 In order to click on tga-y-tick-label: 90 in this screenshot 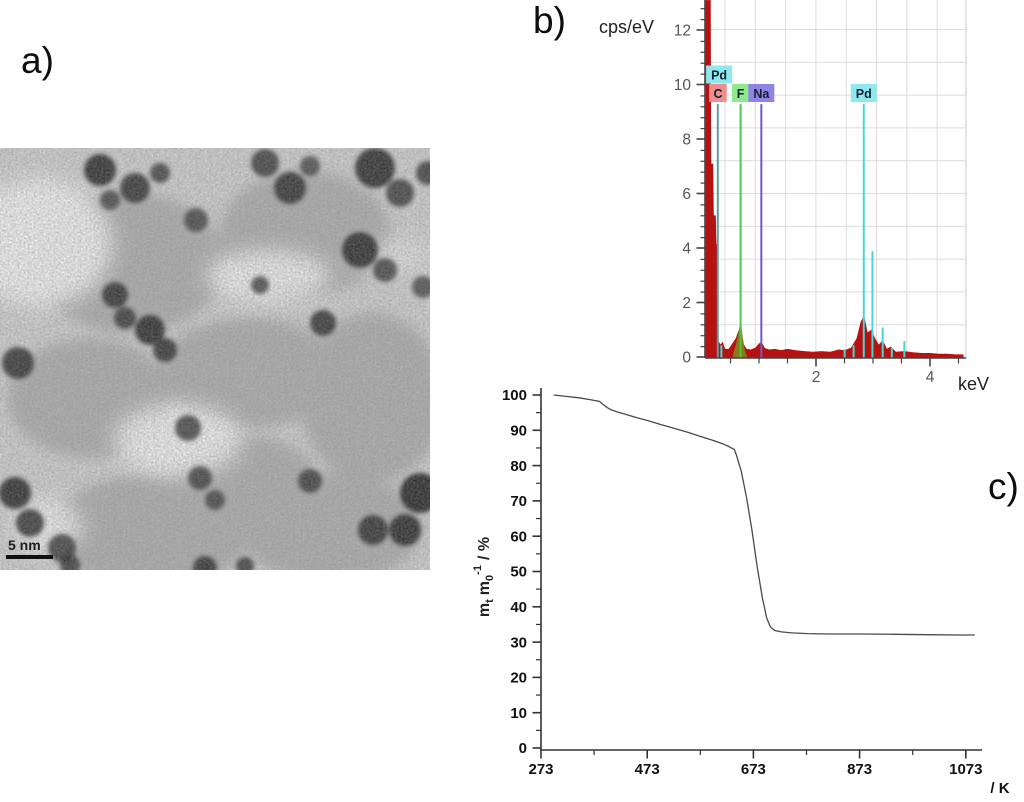, I will do `click(518, 431)`.